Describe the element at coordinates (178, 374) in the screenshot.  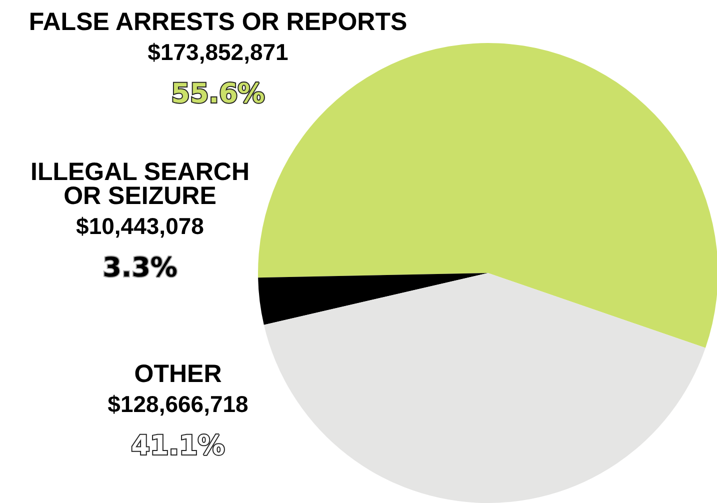
I see `slice-label: OTHER` at that location.